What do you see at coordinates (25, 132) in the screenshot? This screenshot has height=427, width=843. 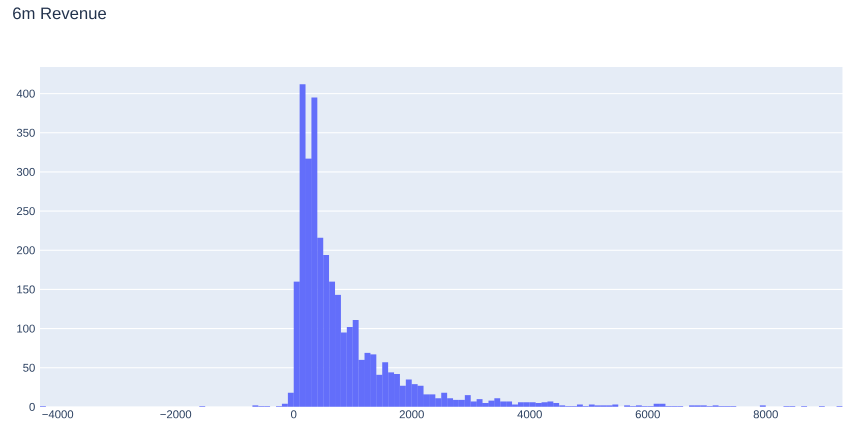 I see `y-tick-label: 350` at bounding box center [25, 132].